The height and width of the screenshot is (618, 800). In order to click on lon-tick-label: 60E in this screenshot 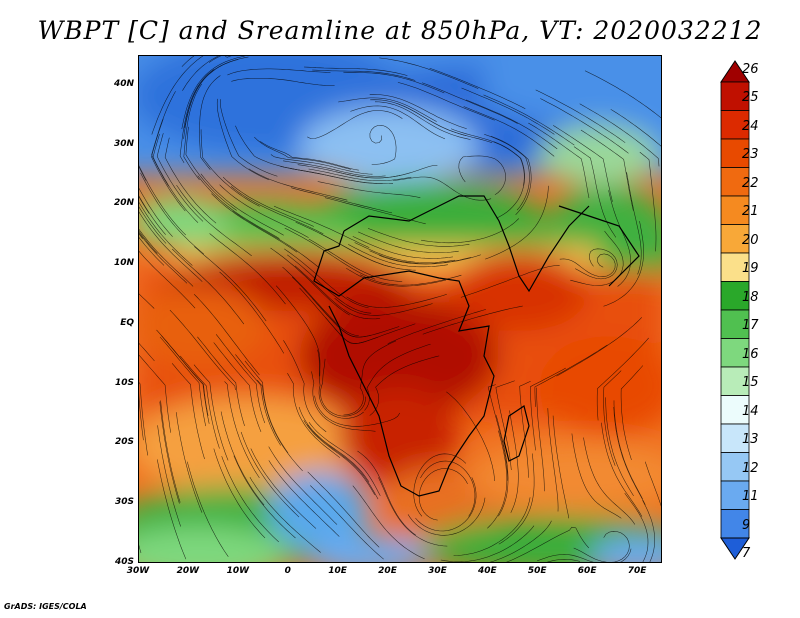, I will do `click(587, 571)`.